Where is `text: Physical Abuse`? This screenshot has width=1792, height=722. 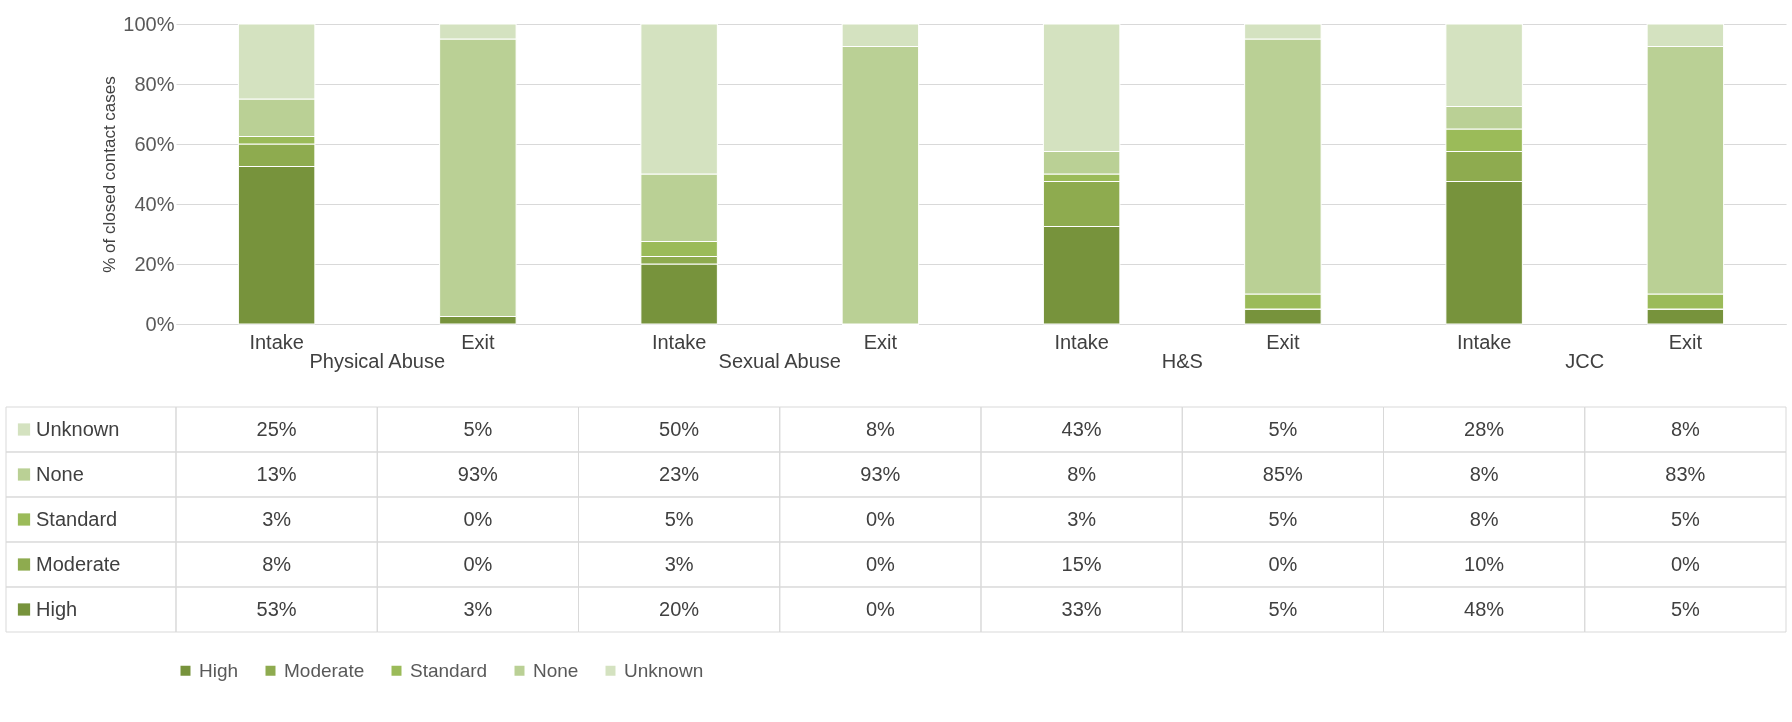 text: Physical Abuse is located at coordinates (377, 361).